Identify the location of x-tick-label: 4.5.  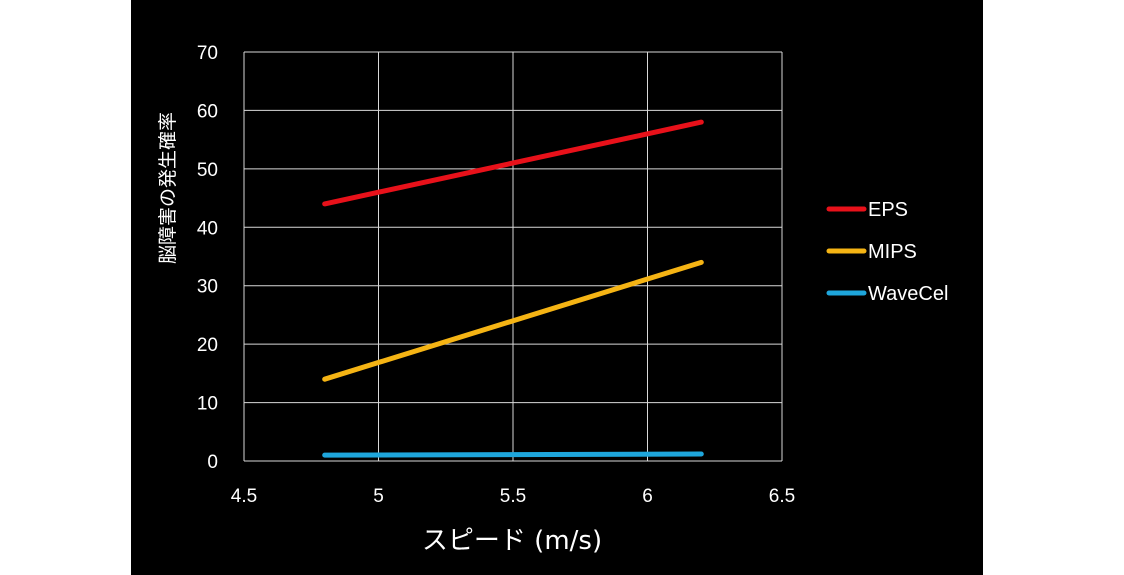
(244, 496).